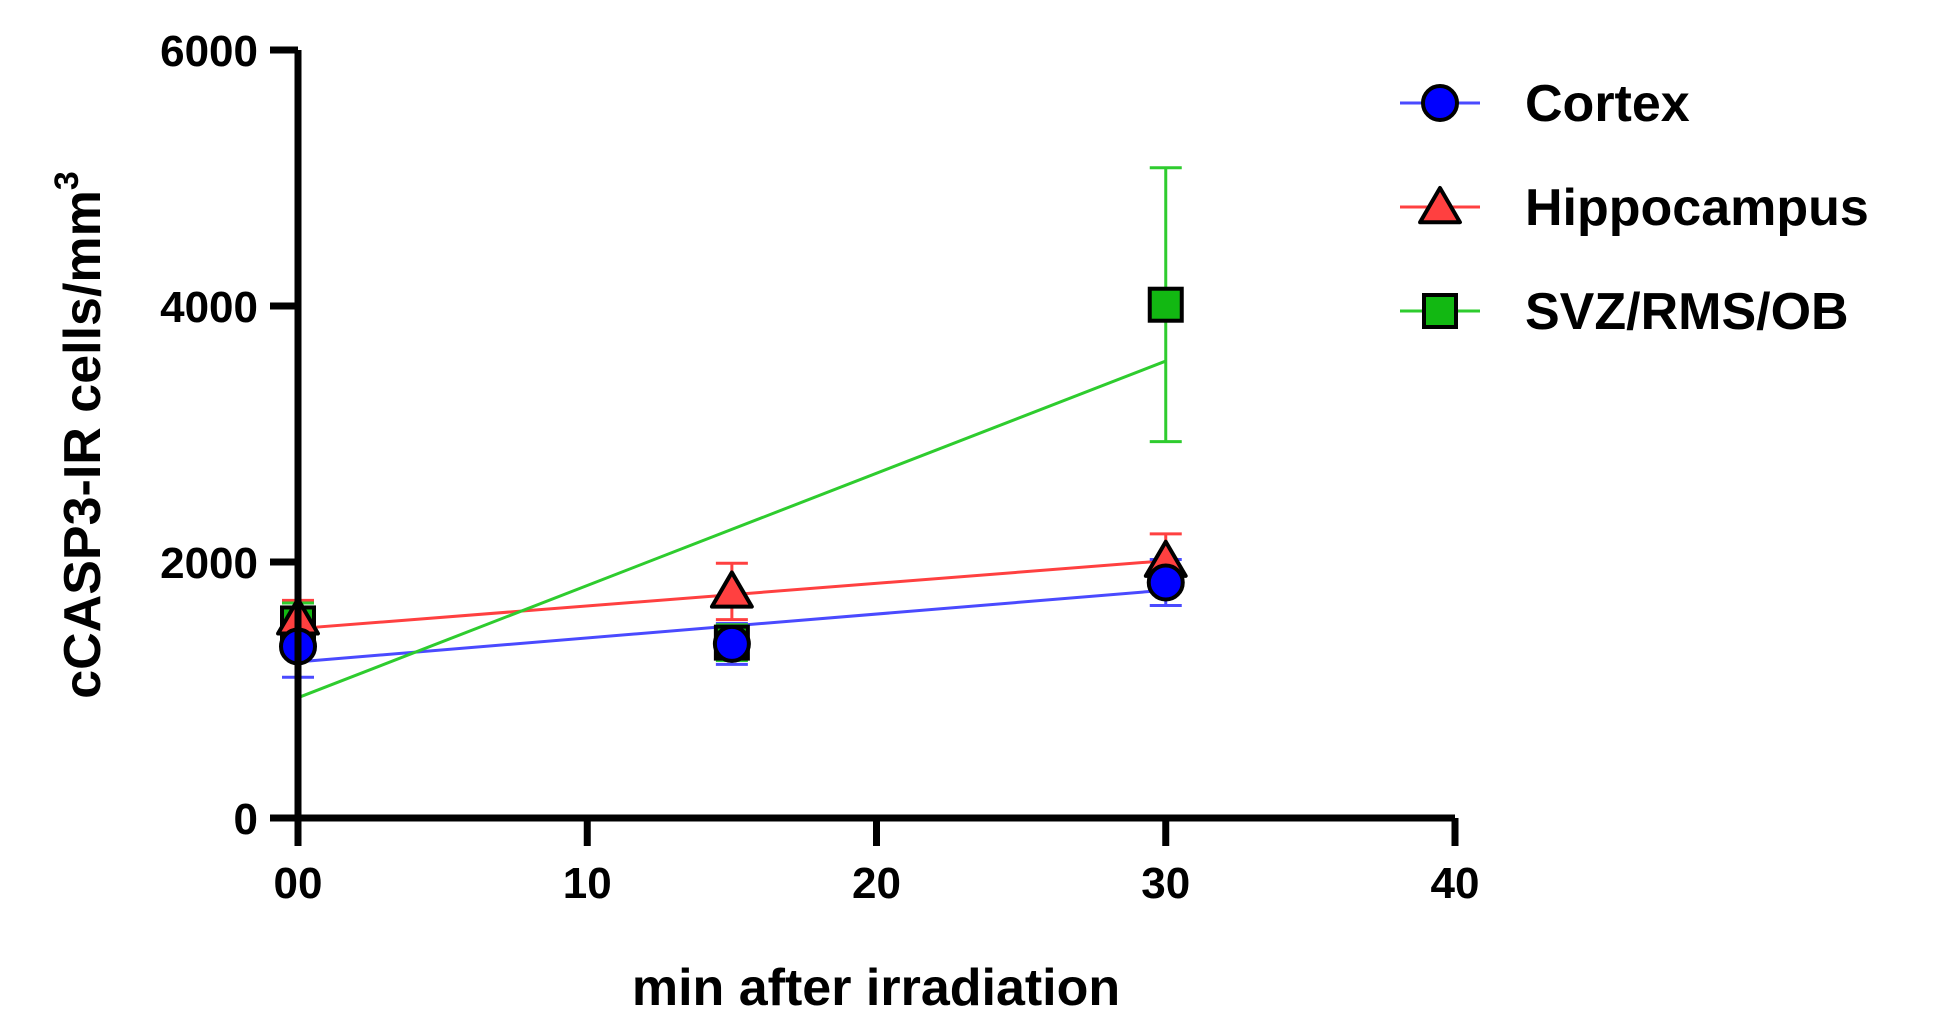 The height and width of the screenshot is (1033, 1950). I want to click on x-tick-label: 30, so click(1165, 883).